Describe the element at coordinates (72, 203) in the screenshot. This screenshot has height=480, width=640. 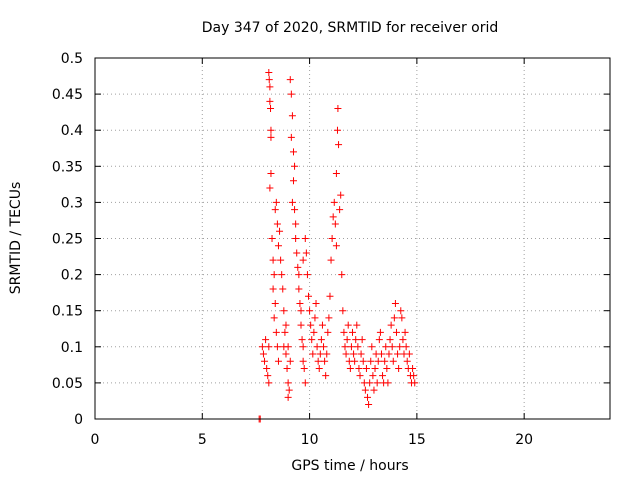
I see `y-tick-label: 0.3` at that location.